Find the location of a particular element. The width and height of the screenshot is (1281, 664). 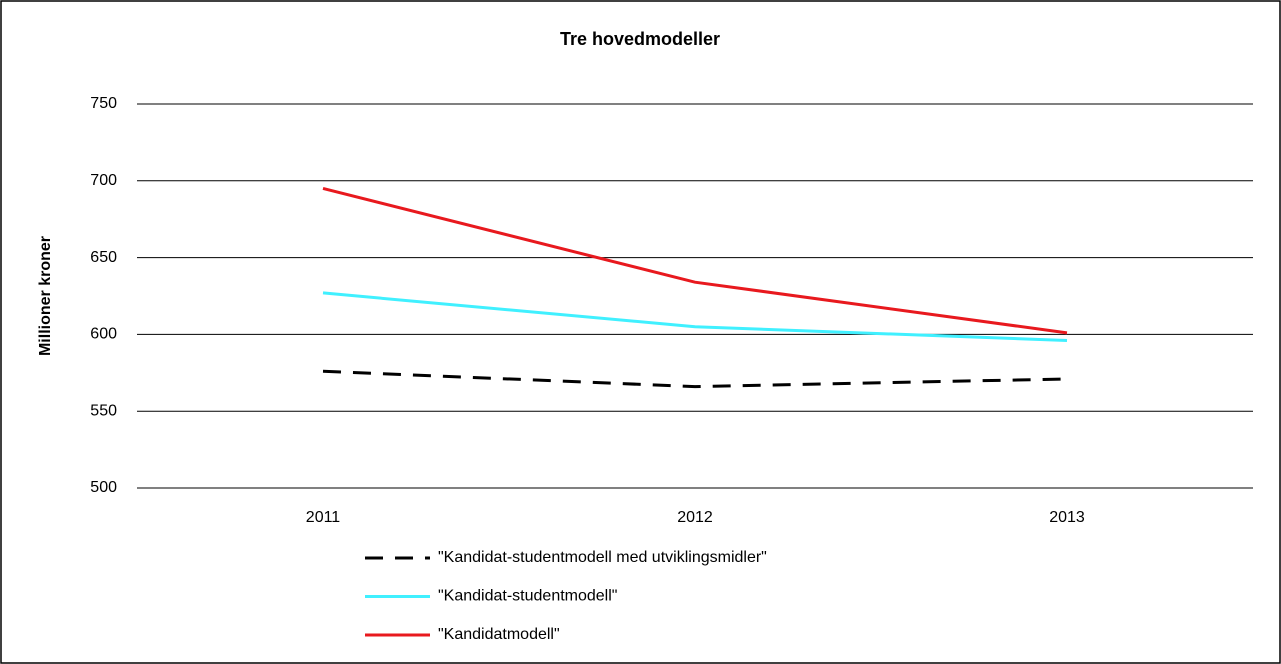

x-tick-label: 2011 is located at coordinates (323, 517).